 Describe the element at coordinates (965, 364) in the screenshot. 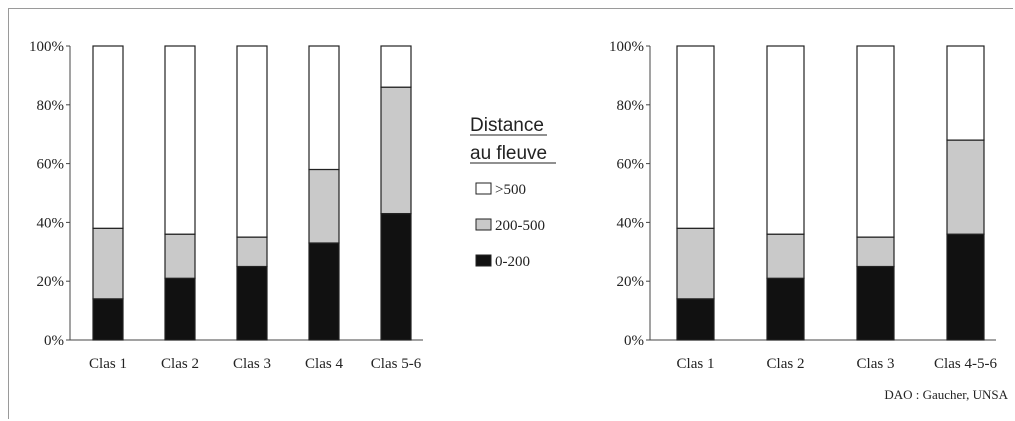

I see `x-tick-label: Clas 4-5-6` at that location.